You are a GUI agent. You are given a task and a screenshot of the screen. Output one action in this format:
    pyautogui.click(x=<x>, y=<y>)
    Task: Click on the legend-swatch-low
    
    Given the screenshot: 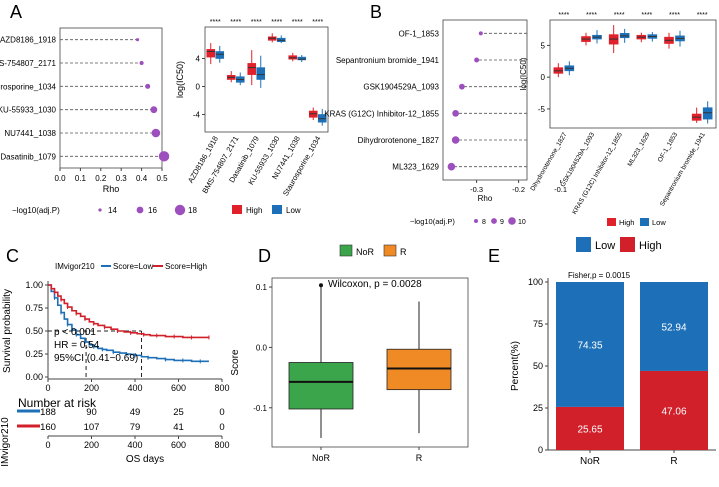 What is the action you would take?
    pyautogui.click(x=644, y=222)
    